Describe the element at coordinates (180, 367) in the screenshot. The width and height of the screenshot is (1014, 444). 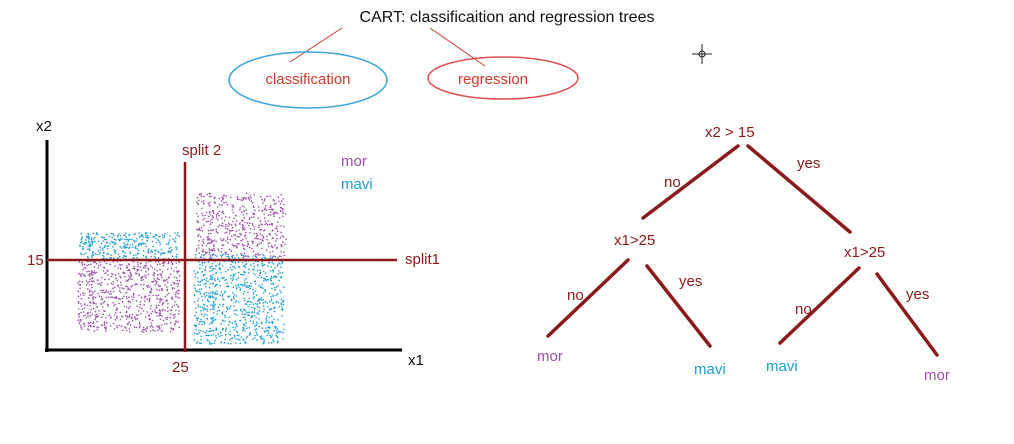
I see `x-split-value: 25` at that location.